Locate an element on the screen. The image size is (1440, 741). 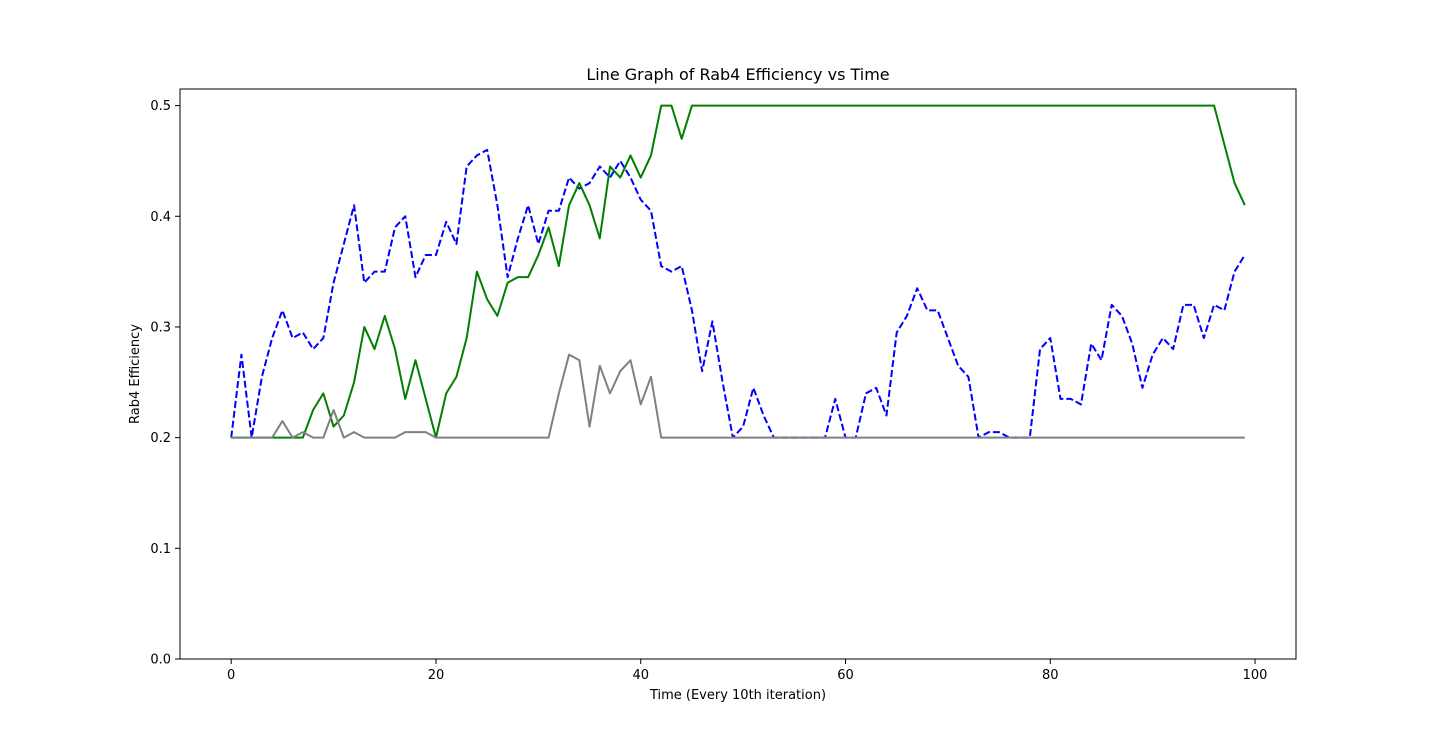
y-tick-label: 0.3 is located at coordinates (160, 327).